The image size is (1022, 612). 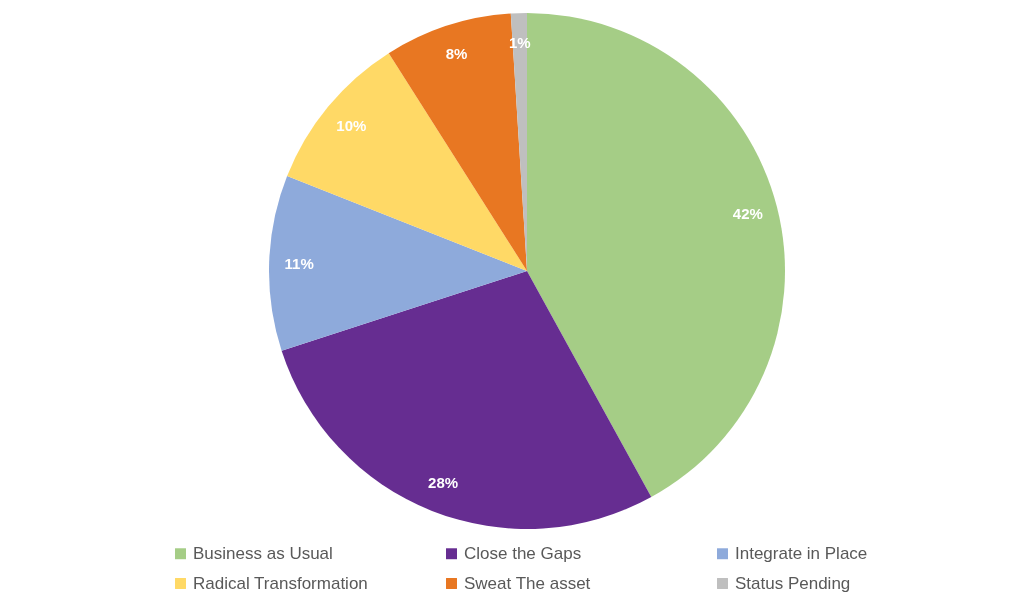 What do you see at coordinates (801, 553) in the screenshot?
I see `legend-label: Integrate in Place` at bounding box center [801, 553].